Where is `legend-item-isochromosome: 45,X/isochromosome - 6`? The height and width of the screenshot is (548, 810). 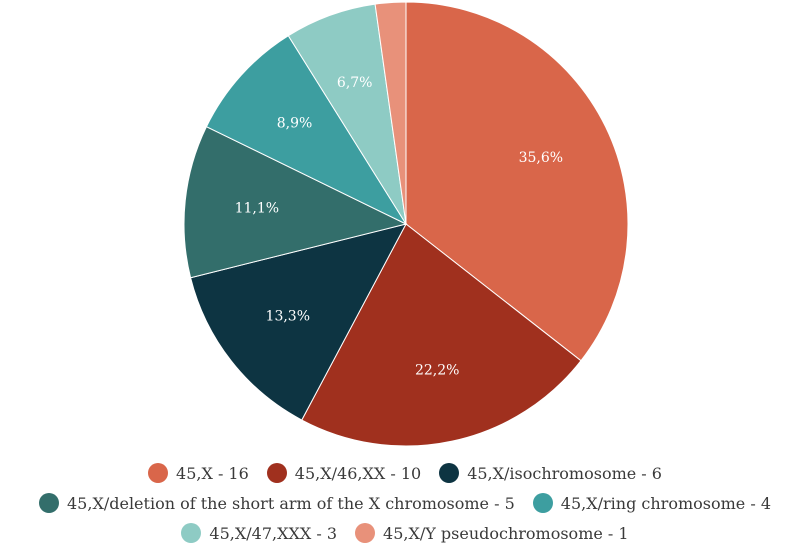
legend-item-isochromosome: 45,X/isochromosome - 6 is located at coordinates (550, 473).